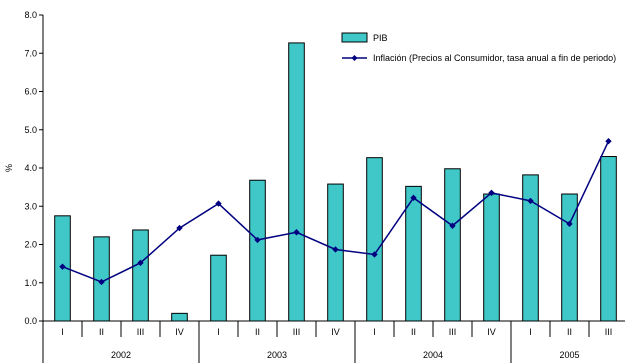 The image size is (625, 363). Describe the element at coordinates (30, 321) in the screenshot. I see `y-tick-label: 0.0` at that location.